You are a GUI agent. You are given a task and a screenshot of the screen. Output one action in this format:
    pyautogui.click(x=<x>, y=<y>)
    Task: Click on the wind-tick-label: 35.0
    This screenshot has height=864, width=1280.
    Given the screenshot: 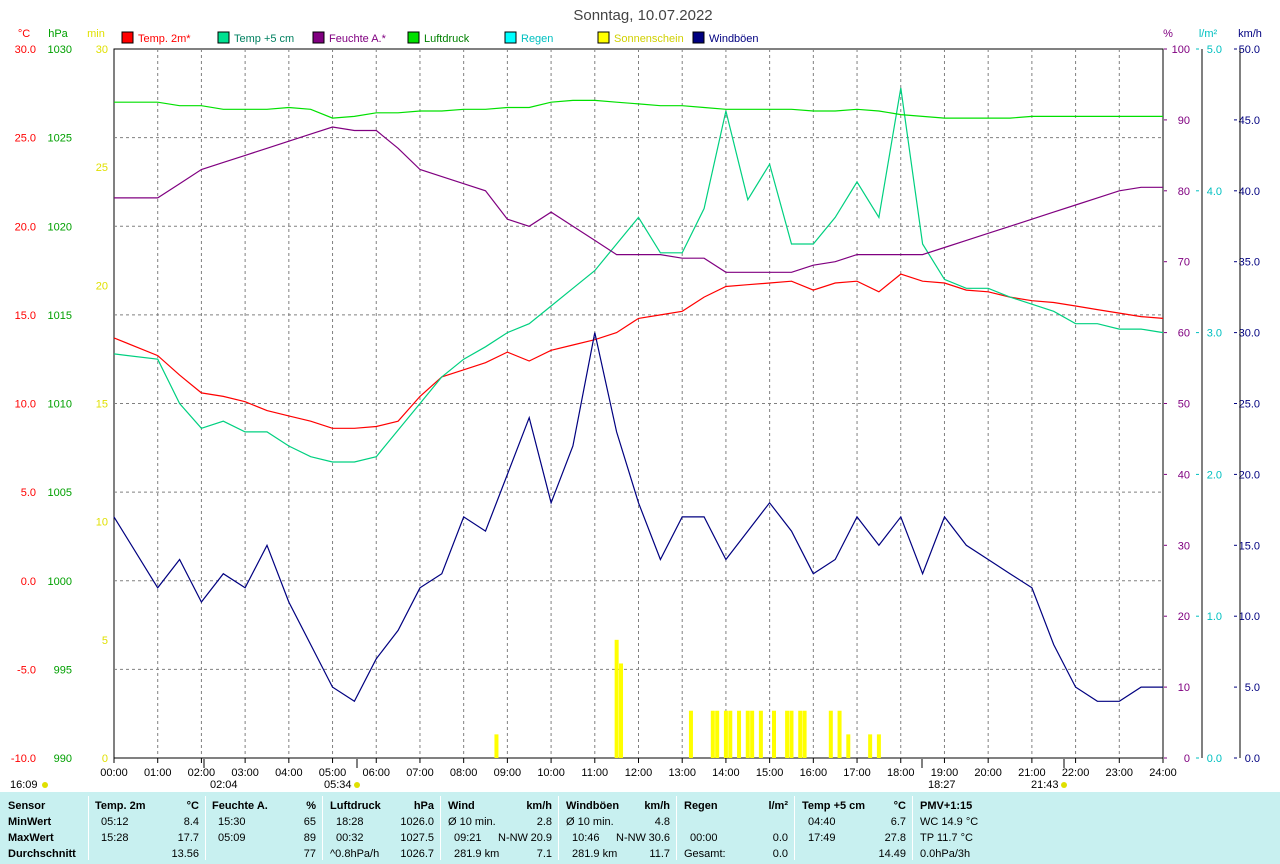 What is the action you would take?
    pyautogui.click(x=1249, y=263)
    